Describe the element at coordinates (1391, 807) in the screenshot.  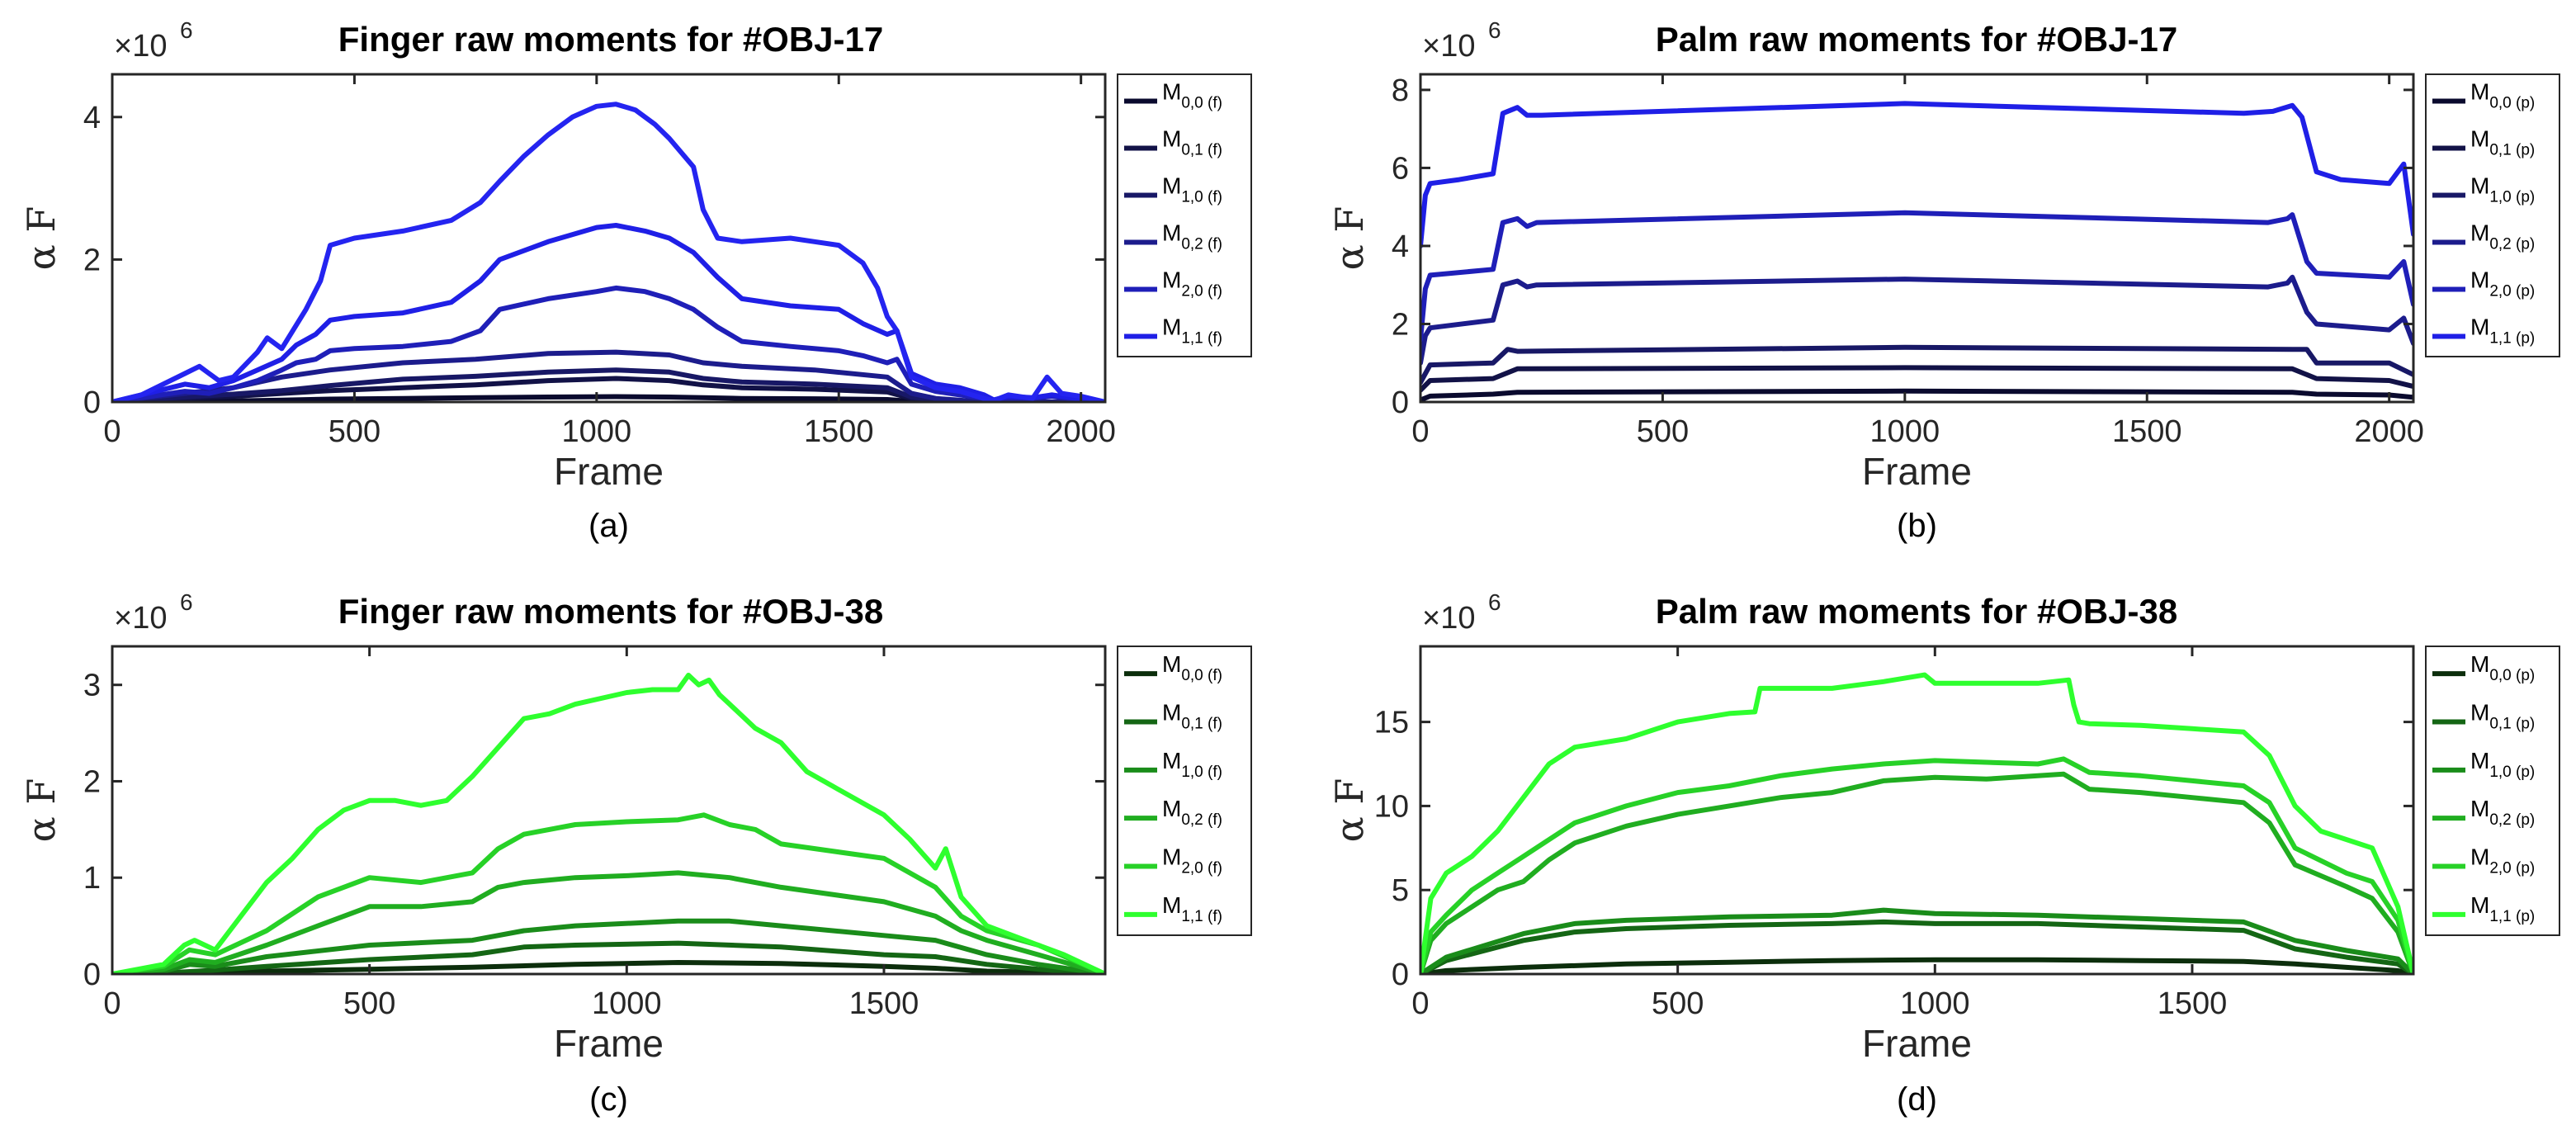
I see `y-tick-label: 10` at that location.